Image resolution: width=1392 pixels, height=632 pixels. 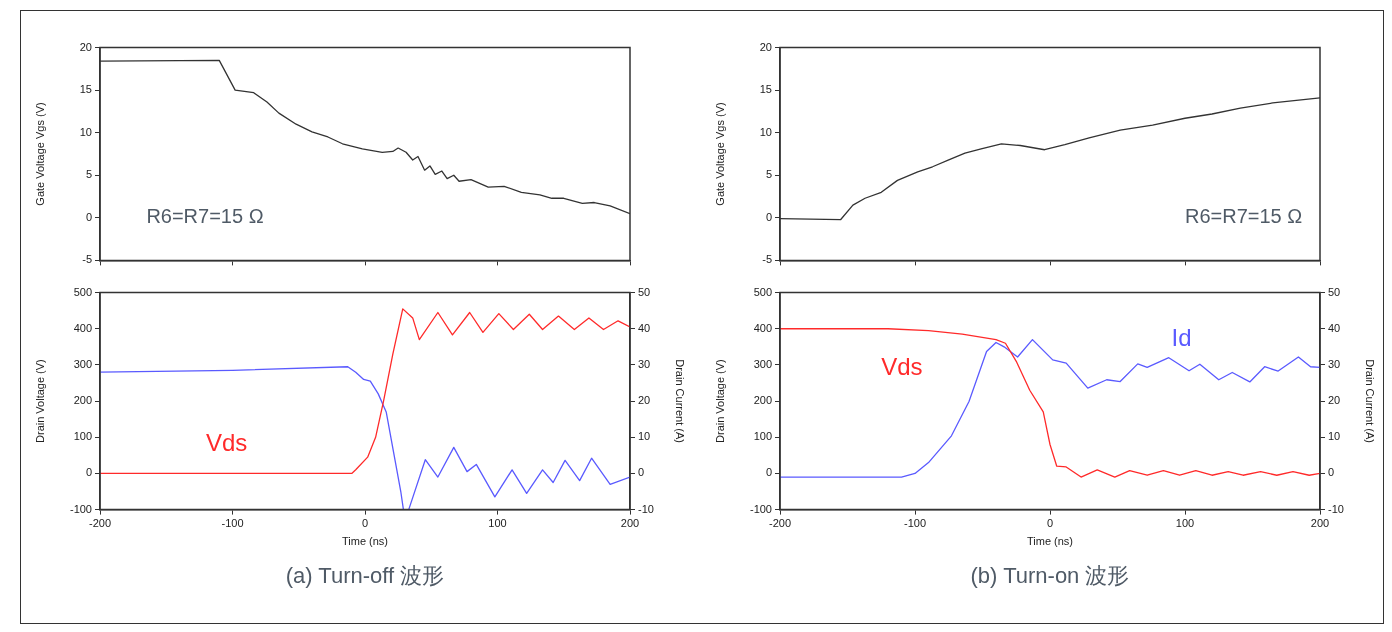 What do you see at coordinates (365, 576) in the screenshot?
I see `text: (a) Turn-off 波形` at bounding box center [365, 576].